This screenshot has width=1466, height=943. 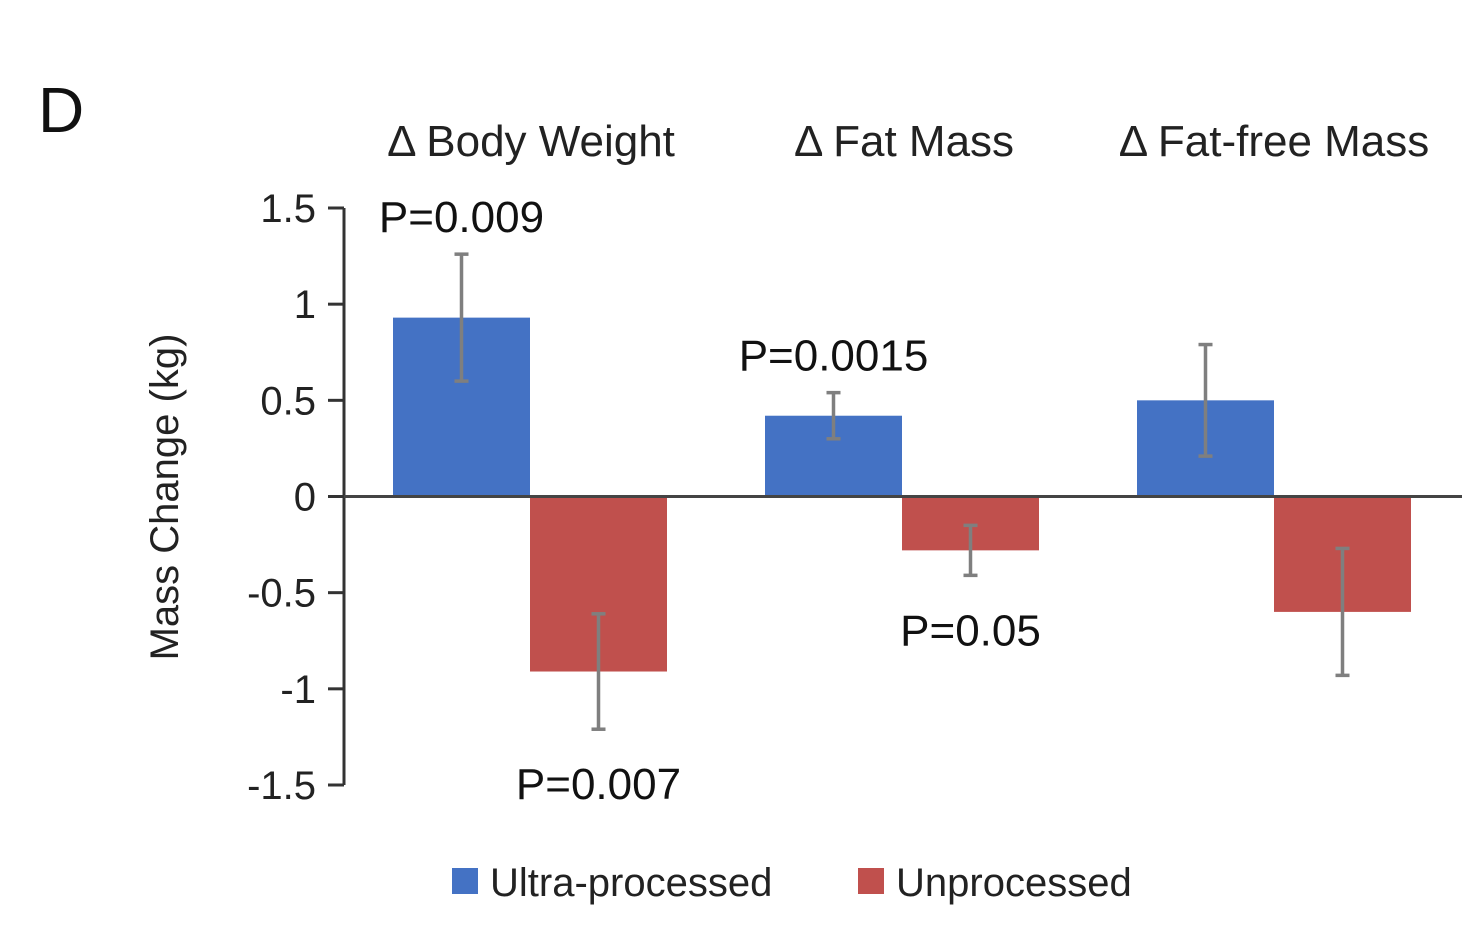 I want to click on y-tick-label: -1.5, so click(x=281, y=786).